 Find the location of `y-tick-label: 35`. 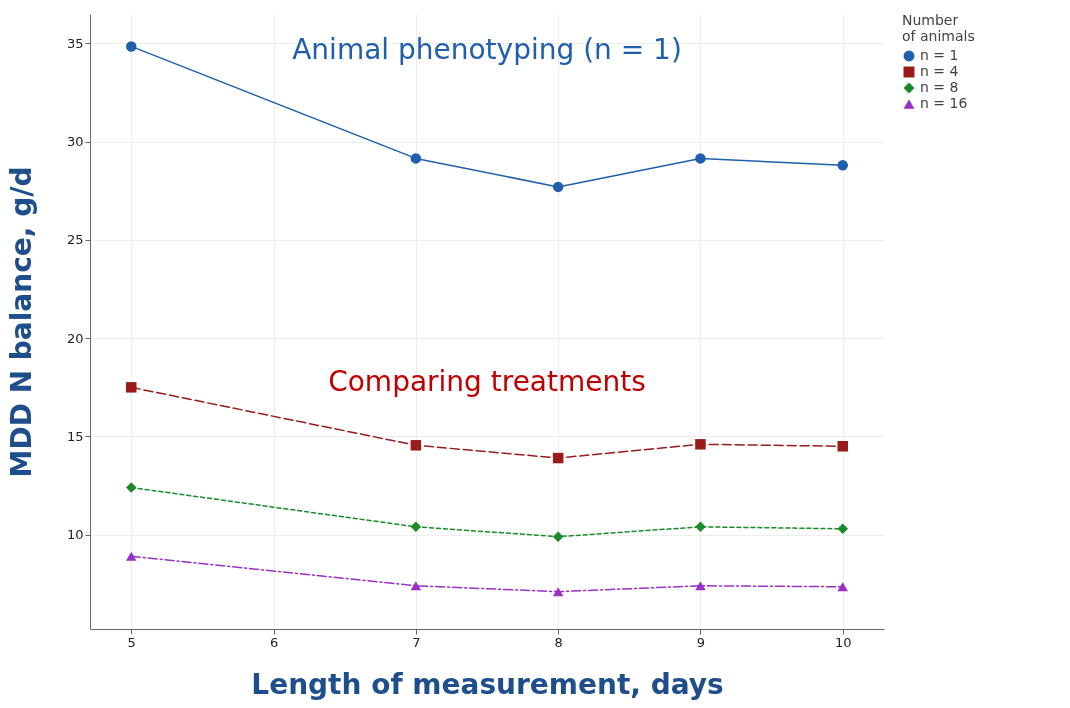

y-tick-label: 35 is located at coordinates (75, 43).